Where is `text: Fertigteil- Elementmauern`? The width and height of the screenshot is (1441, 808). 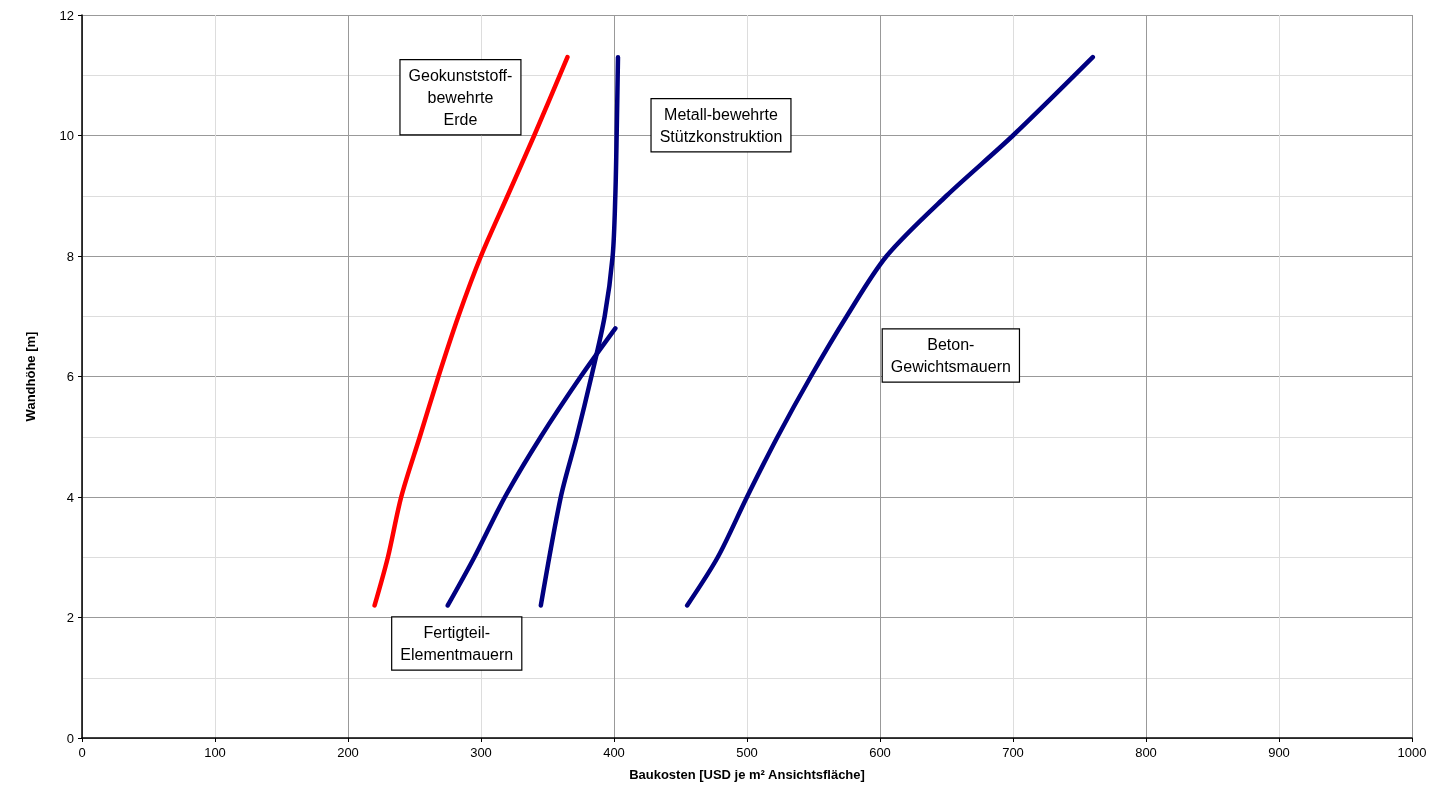 text: Fertigteil- Elementmauern is located at coordinates (457, 643).